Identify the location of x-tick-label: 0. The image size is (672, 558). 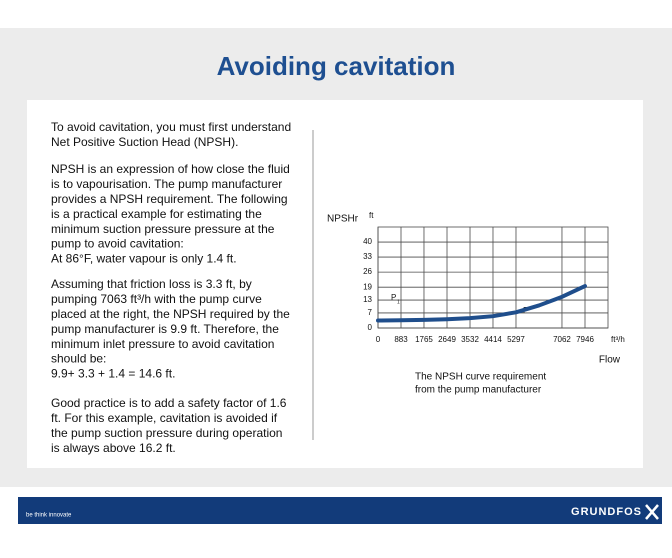
(378, 339).